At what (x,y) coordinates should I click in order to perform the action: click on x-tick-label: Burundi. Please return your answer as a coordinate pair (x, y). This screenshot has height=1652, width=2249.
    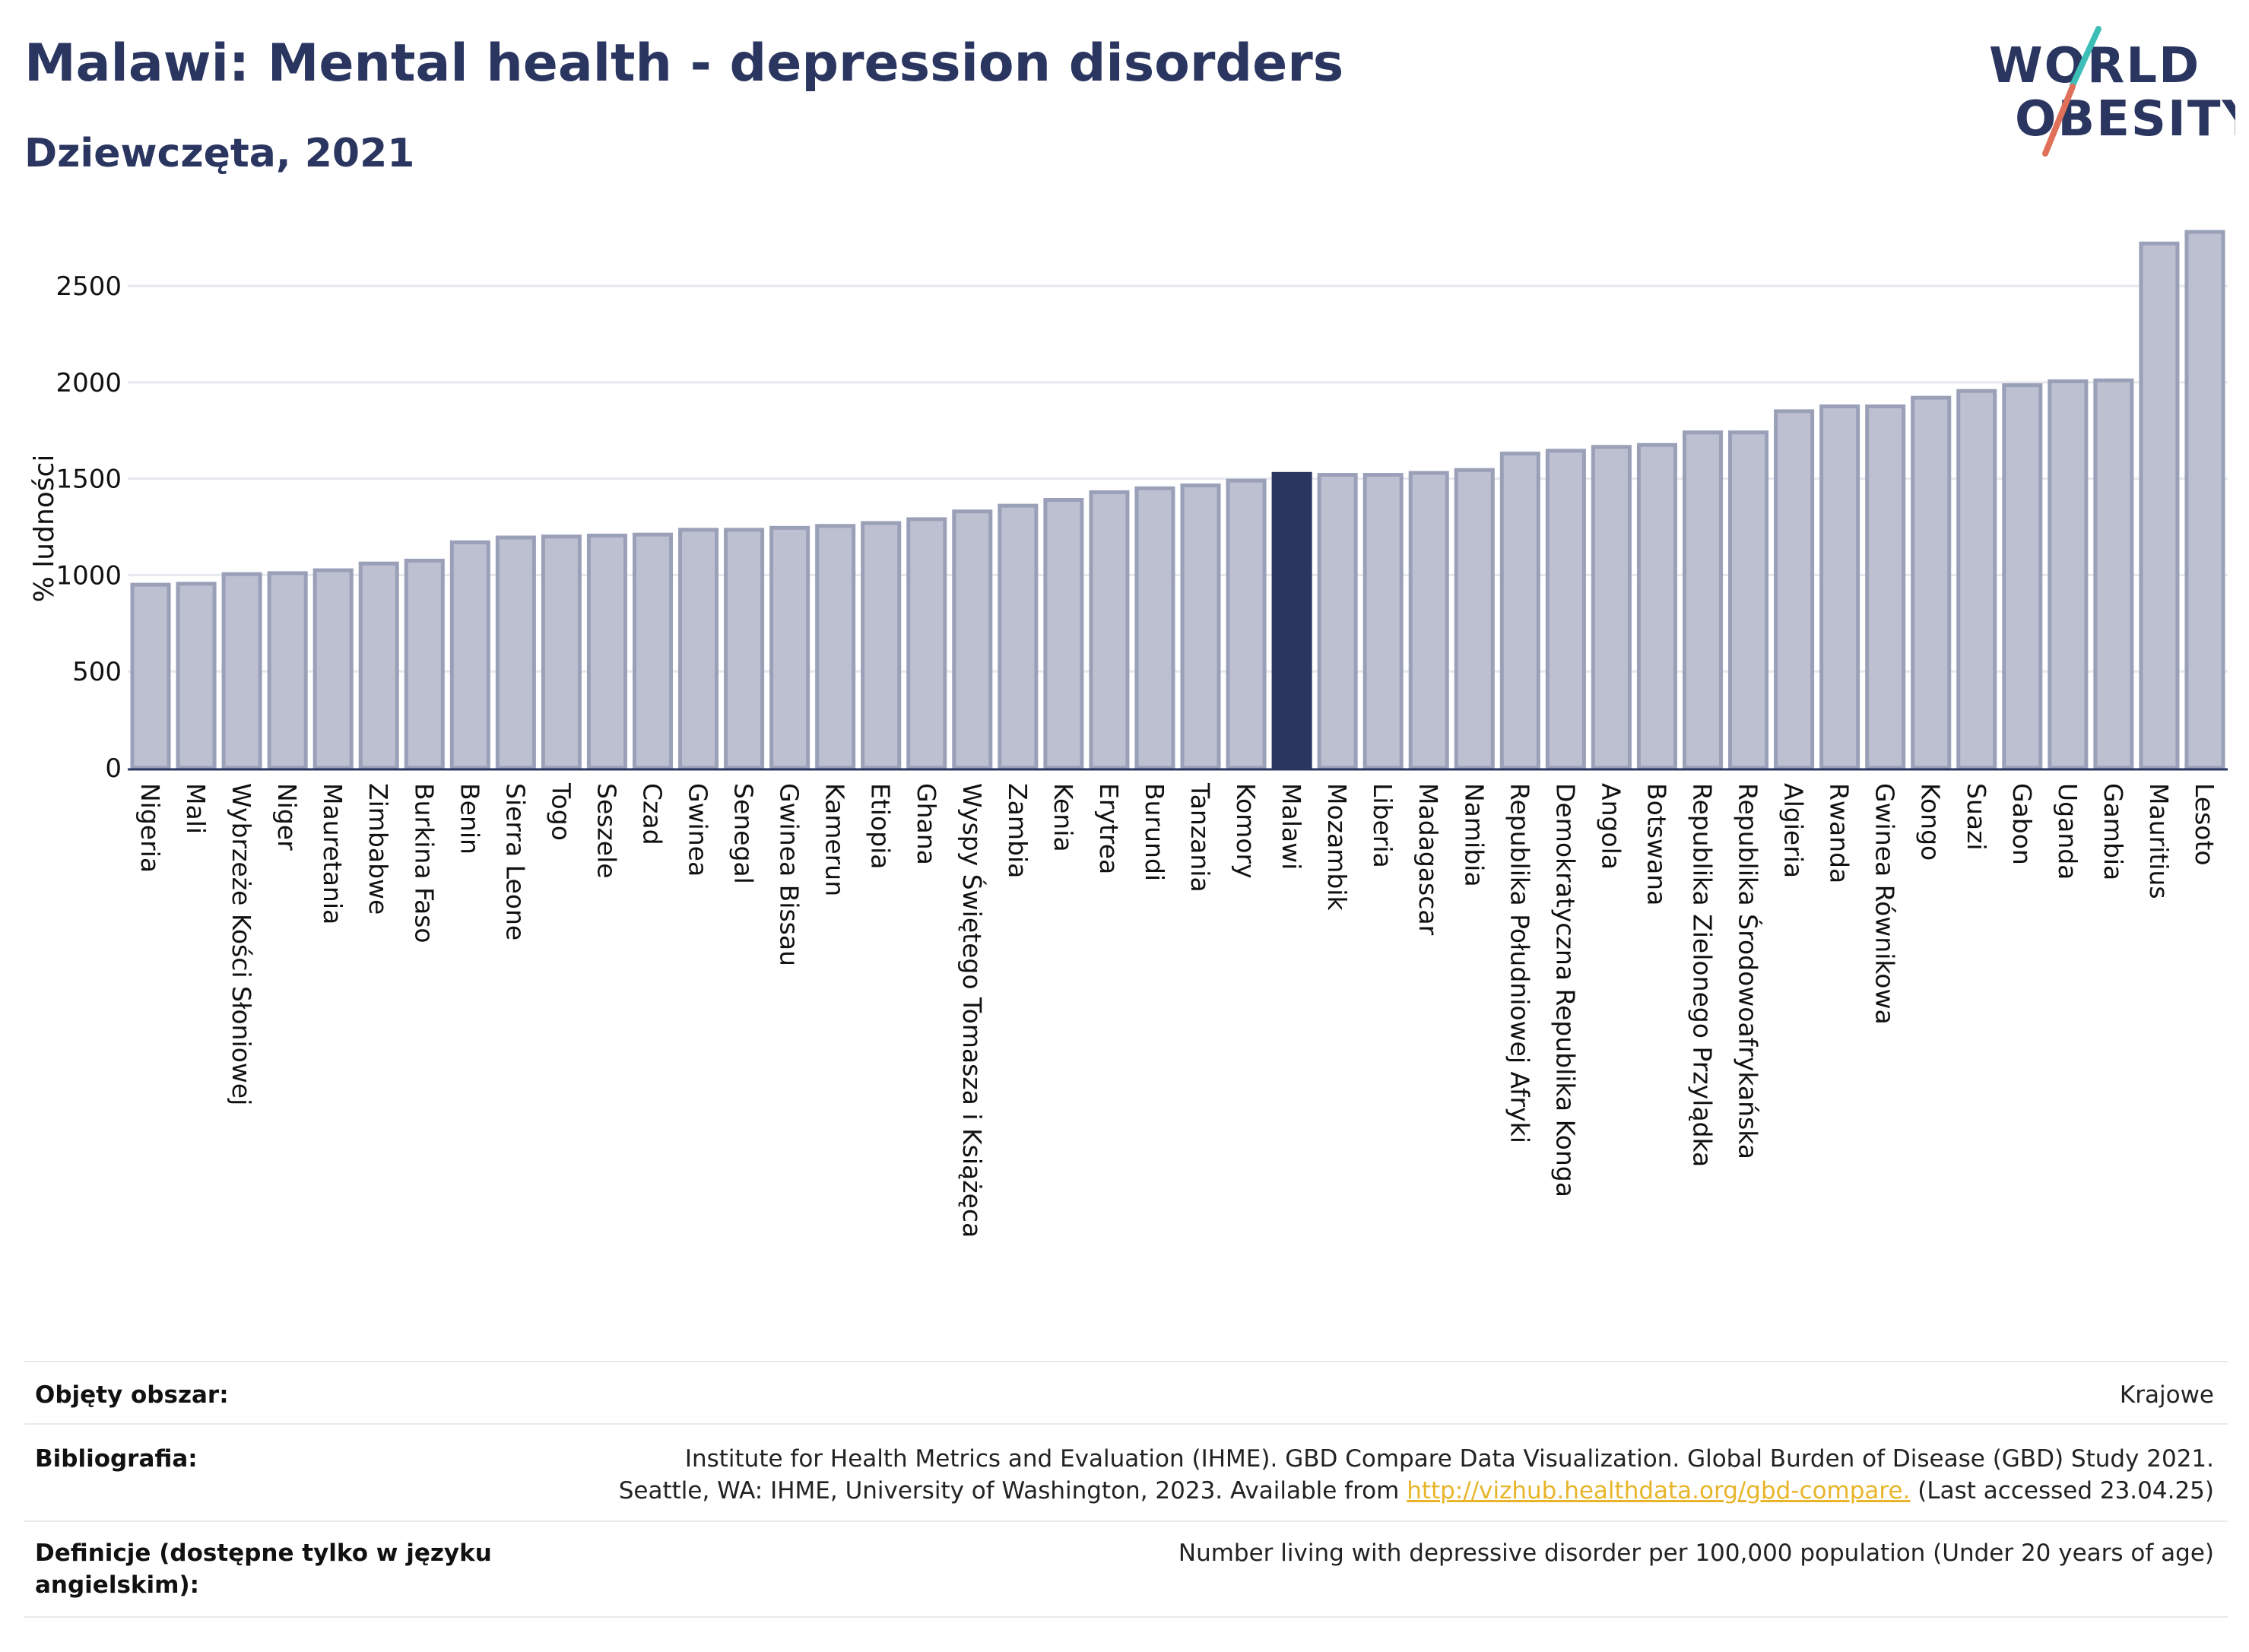
    Looking at the image, I should click on (1154, 832).